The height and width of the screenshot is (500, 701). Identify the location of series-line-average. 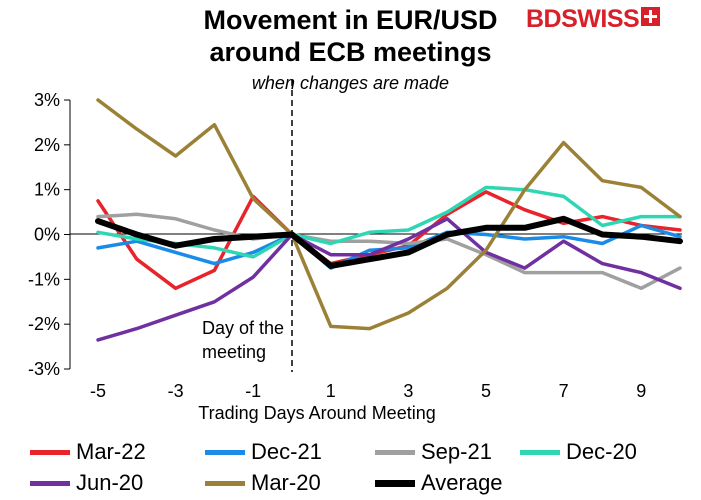
(389, 242).